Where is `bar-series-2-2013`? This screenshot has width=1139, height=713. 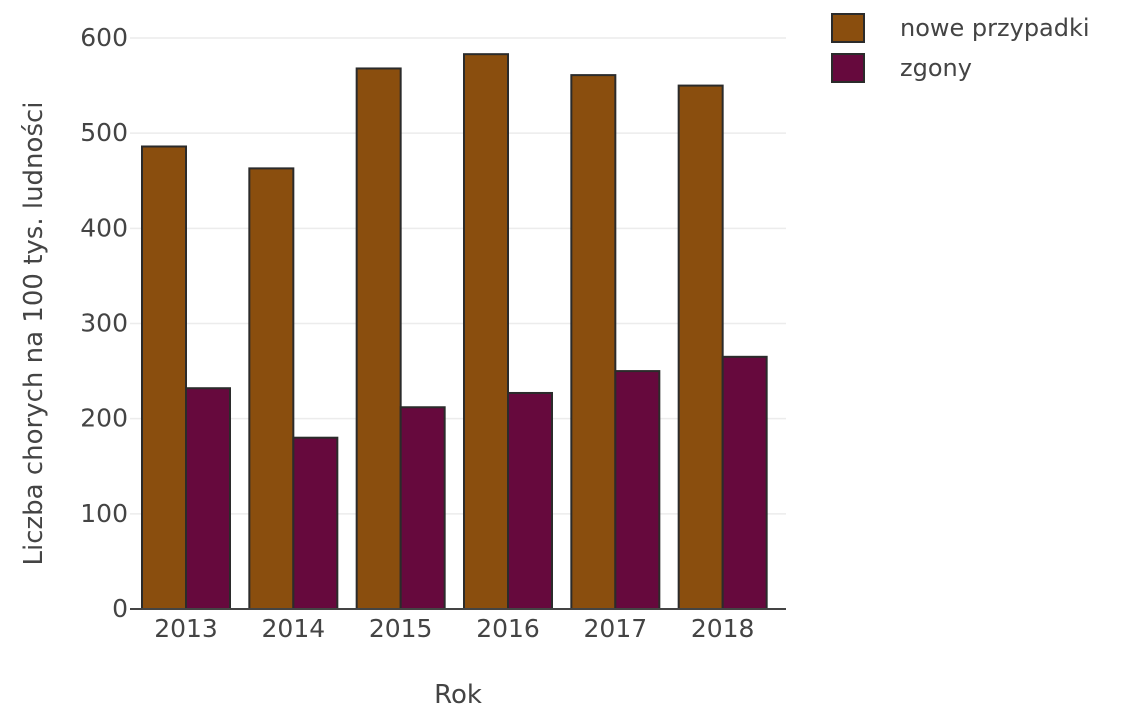
bar-series-2-2013 is located at coordinates (208, 499).